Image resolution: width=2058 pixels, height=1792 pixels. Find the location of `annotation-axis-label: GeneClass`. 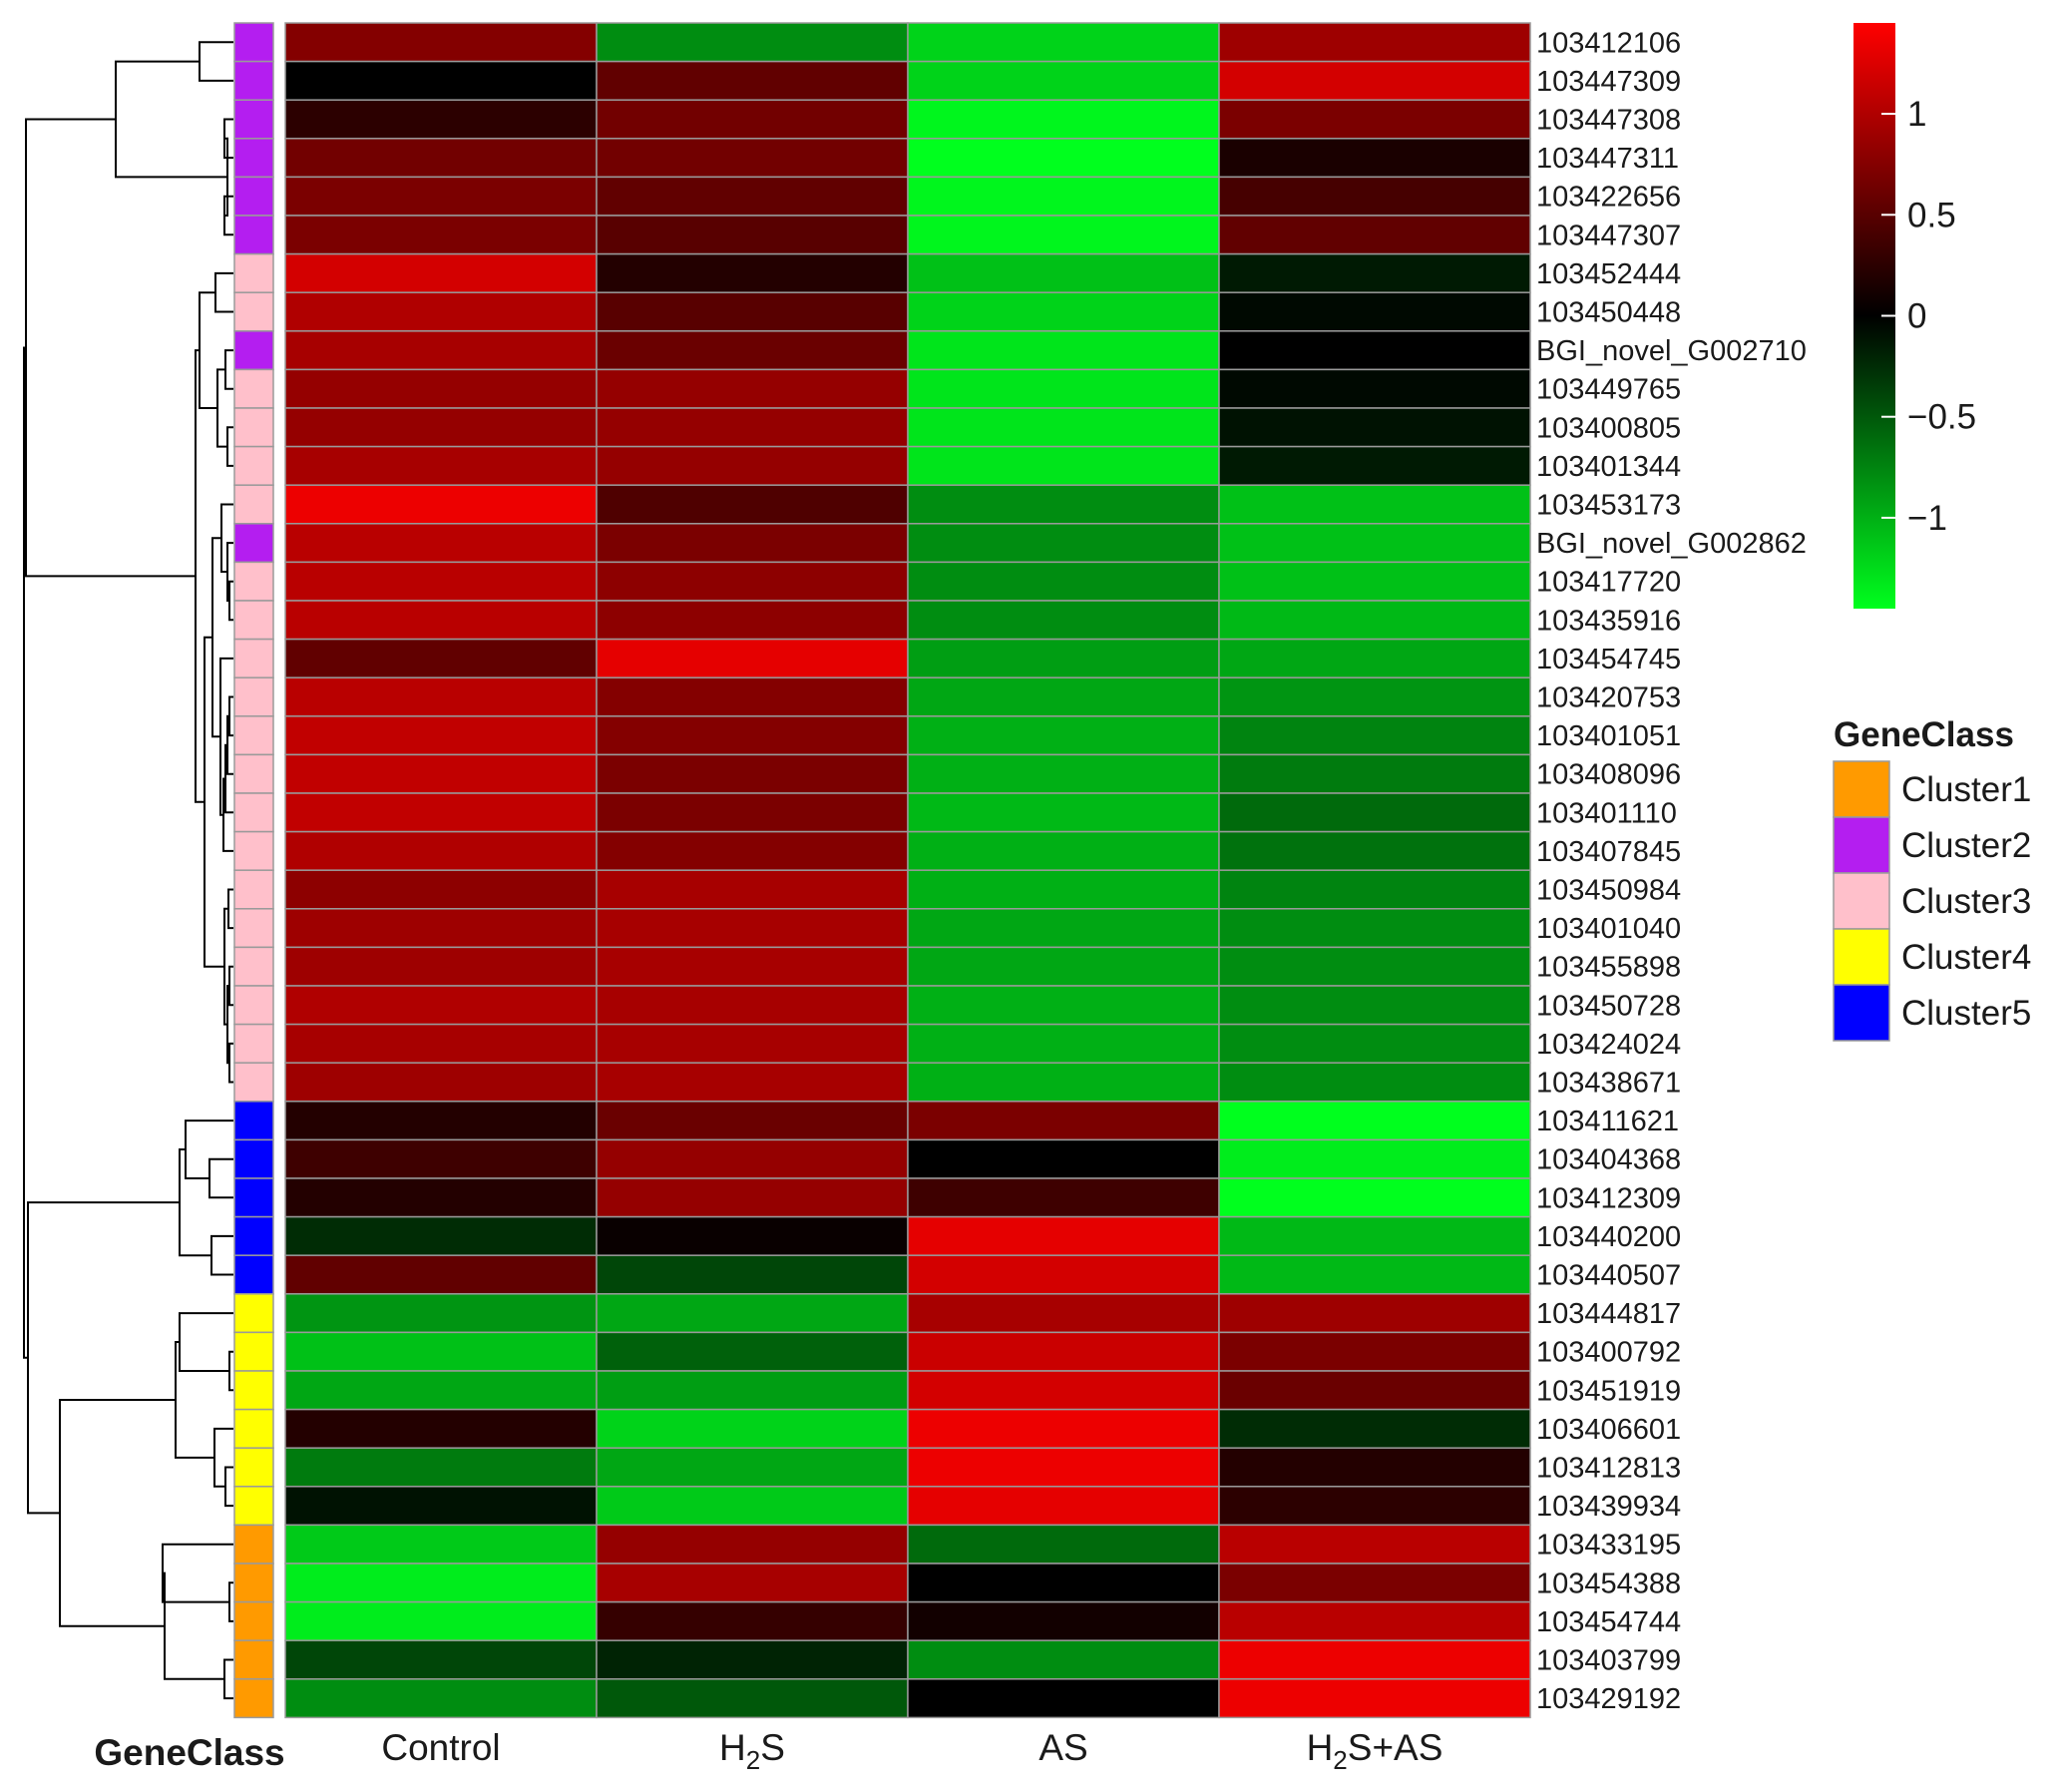

annotation-axis-label: GeneClass is located at coordinates (189, 1752).